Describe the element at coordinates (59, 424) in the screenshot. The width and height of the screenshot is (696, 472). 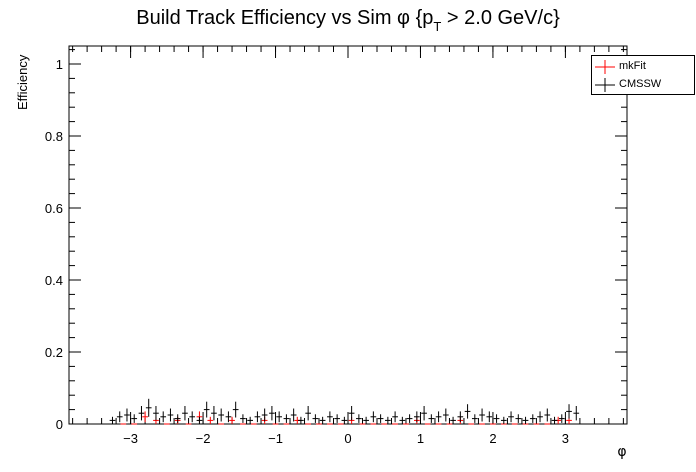
I see `y-tick-label: 0` at that location.